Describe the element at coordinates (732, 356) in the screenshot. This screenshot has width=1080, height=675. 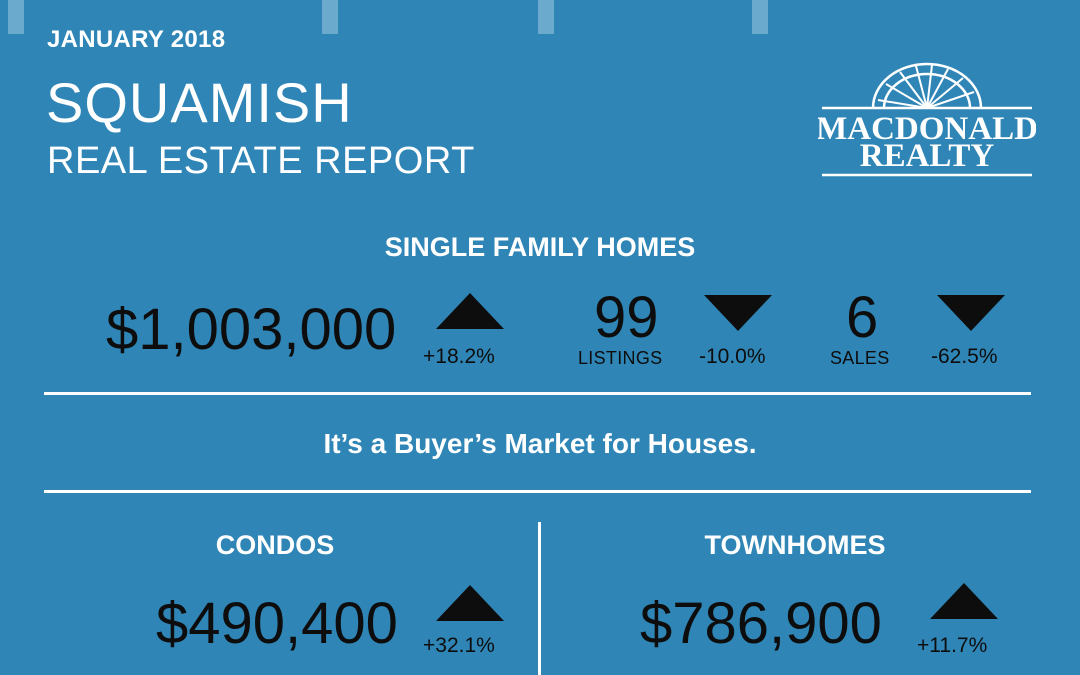
I see `listings-change: -10.0%` at that location.